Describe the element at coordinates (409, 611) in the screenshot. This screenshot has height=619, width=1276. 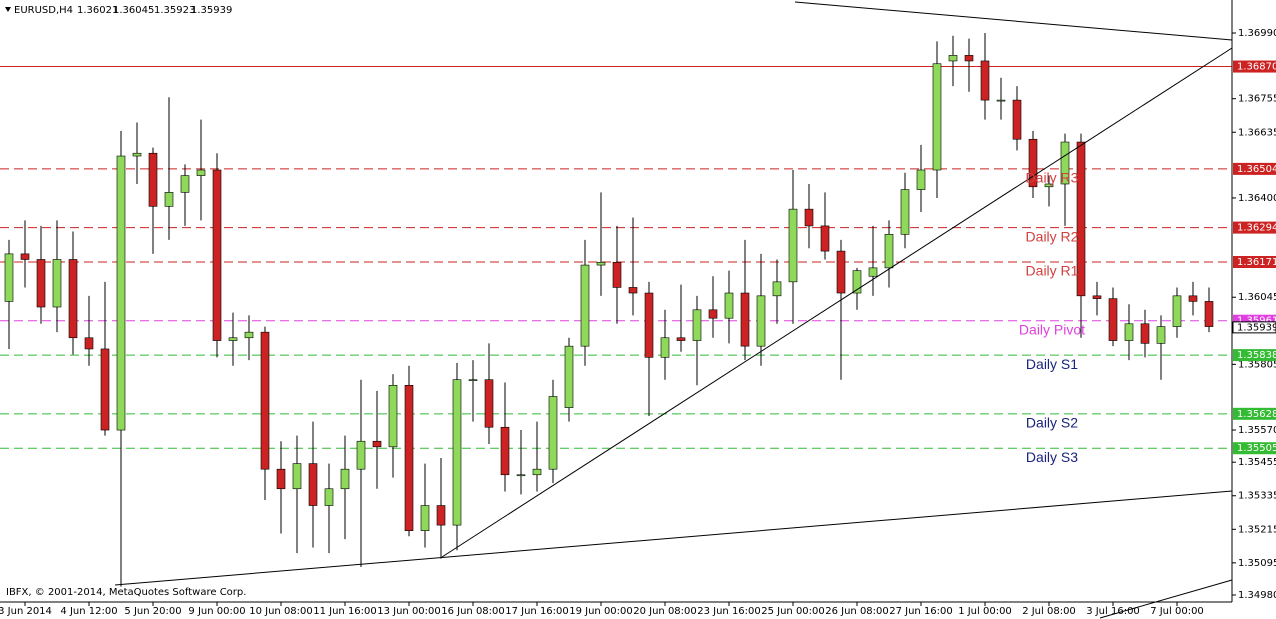
I see `x-tick-label: 13 Jun 00:00` at that location.